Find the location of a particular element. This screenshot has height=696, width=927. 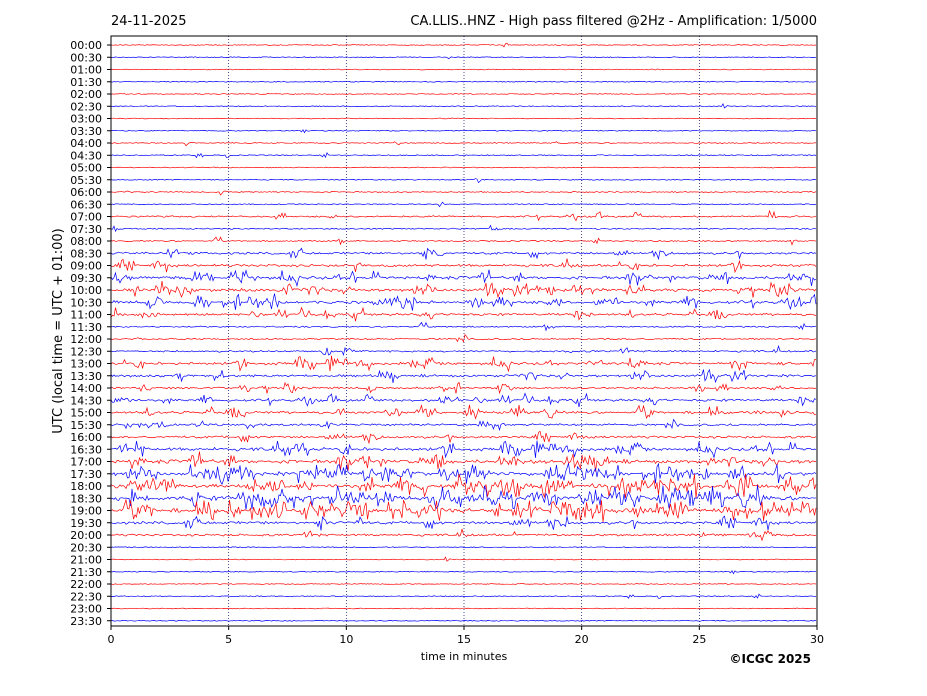

x-axis-label: time in minutes is located at coordinates (464, 656).